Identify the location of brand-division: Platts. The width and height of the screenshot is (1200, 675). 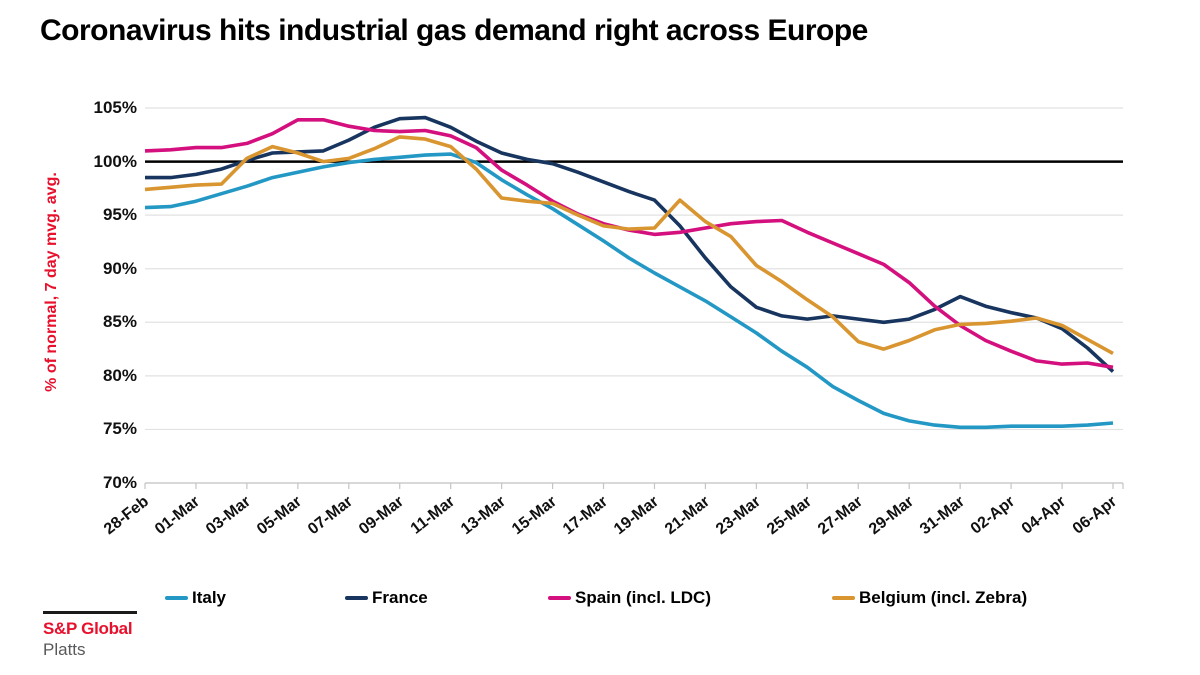
(64, 649).